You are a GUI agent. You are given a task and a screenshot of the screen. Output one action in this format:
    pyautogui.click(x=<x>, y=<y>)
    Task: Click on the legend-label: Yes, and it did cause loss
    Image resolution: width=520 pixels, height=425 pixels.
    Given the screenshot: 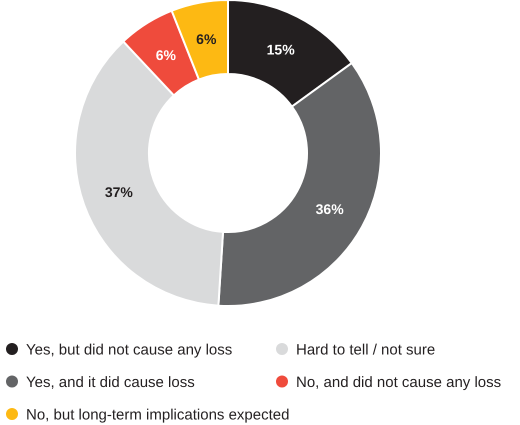 What is the action you would take?
    pyautogui.click(x=110, y=382)
    